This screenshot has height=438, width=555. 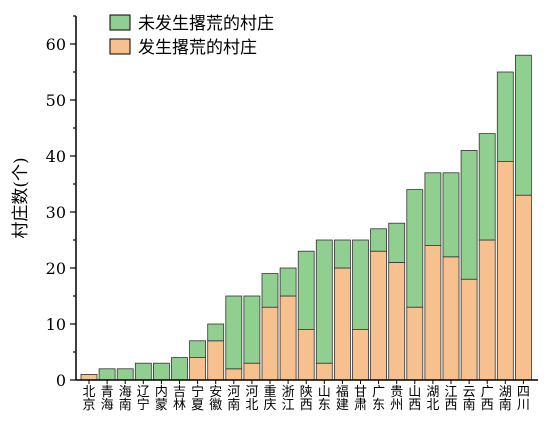 I want to click on x-tick-label-19: 湖北, so click(x=432, y=399).